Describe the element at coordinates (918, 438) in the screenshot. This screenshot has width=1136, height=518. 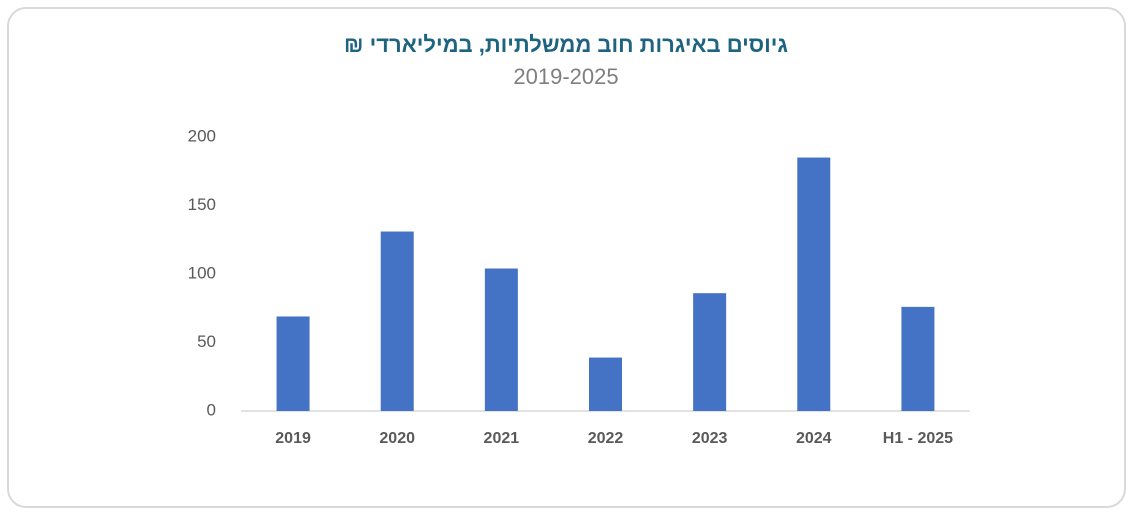
I see `x-tick-label: H1 - 2025` at that location.